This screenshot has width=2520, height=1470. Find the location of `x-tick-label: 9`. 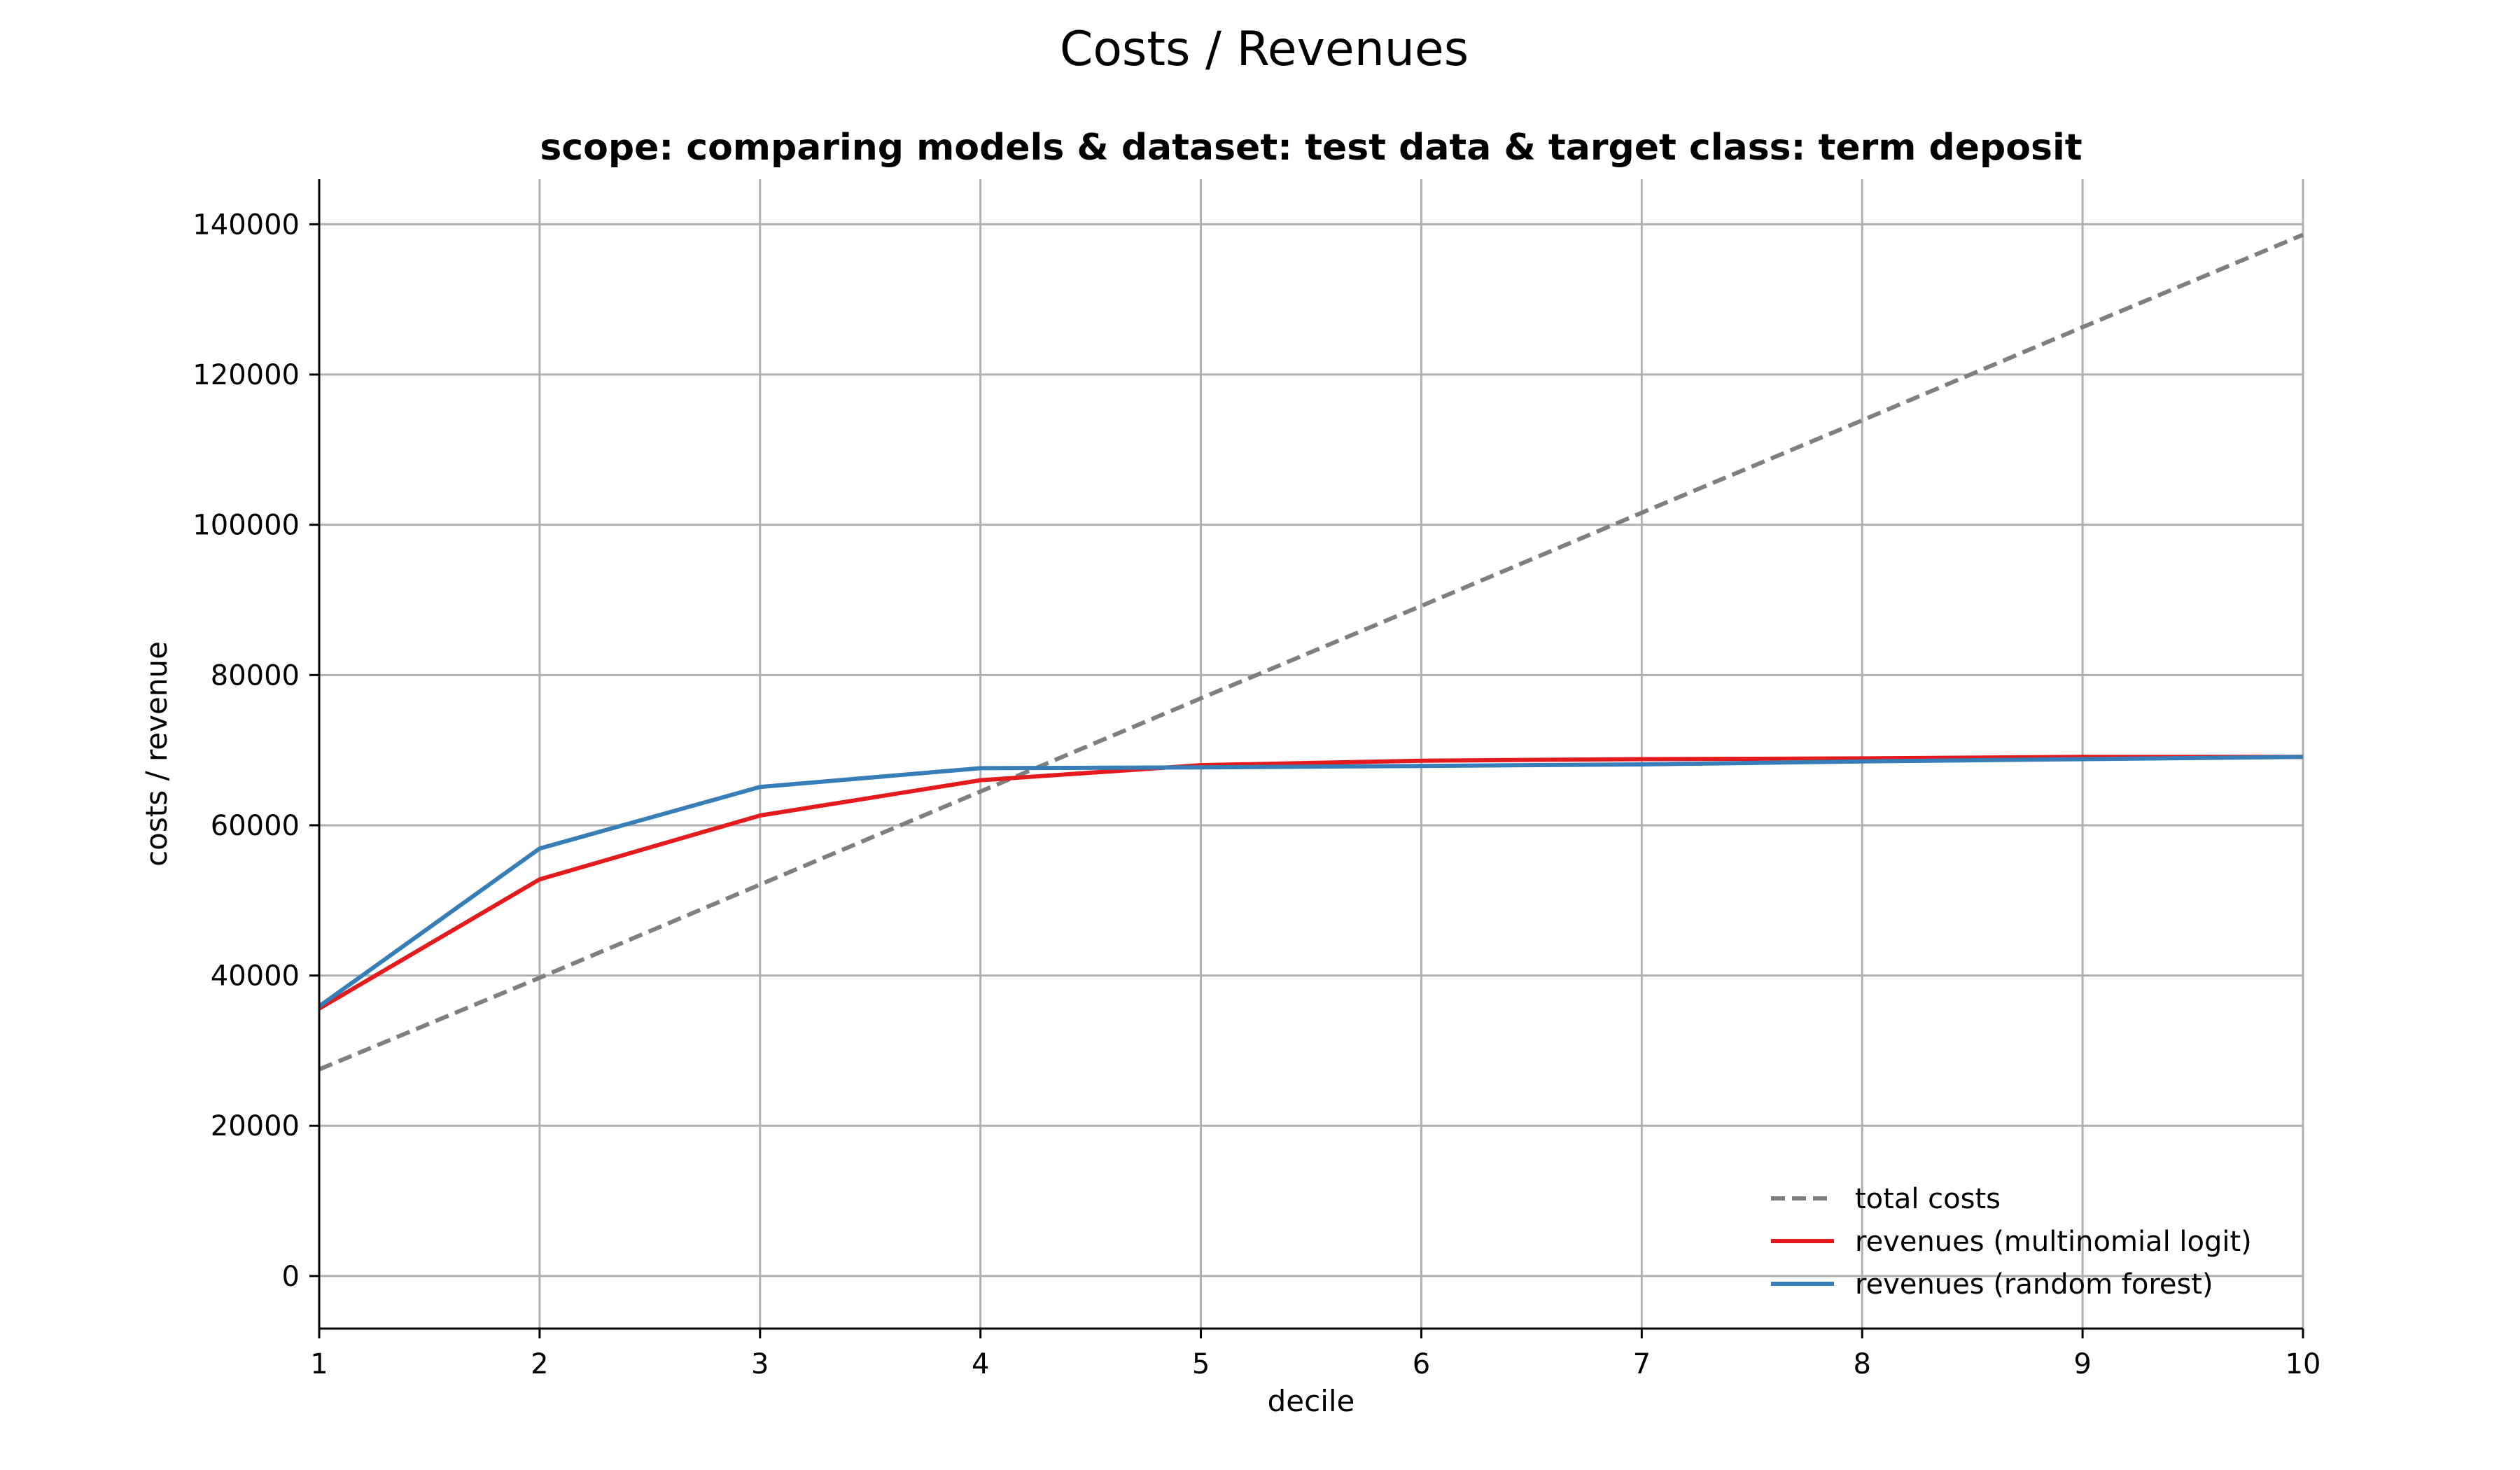

x-tick-label: 9 is located at coordinates (2082, 1364).